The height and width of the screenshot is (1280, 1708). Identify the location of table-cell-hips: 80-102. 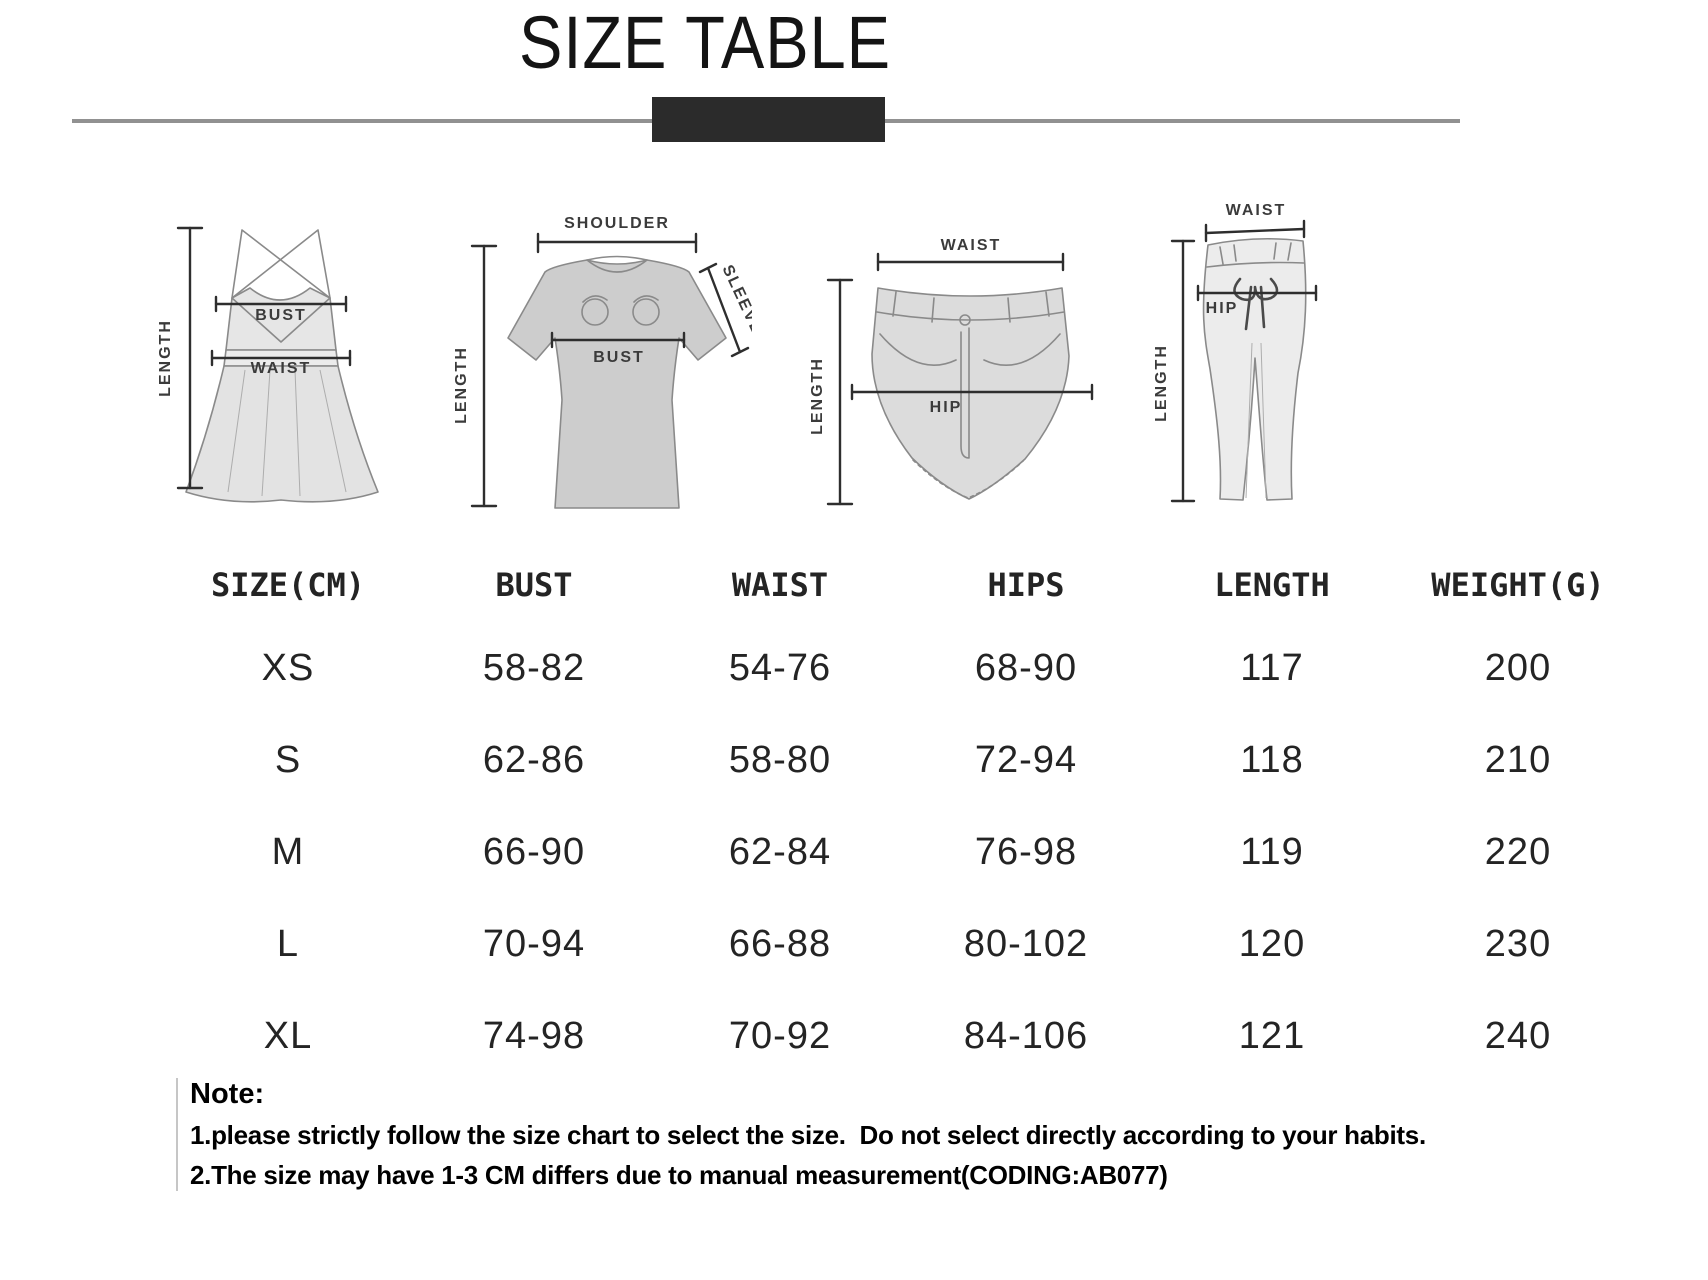
(1026, 943).